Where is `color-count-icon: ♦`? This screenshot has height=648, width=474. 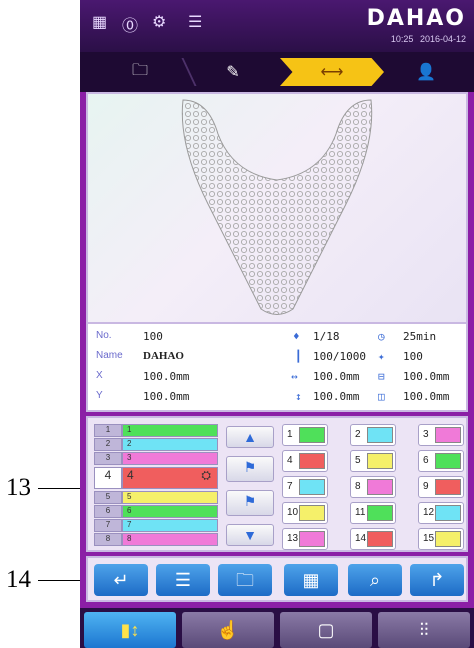 color-count-icon: ♦ is located at coordinates (296, 336).